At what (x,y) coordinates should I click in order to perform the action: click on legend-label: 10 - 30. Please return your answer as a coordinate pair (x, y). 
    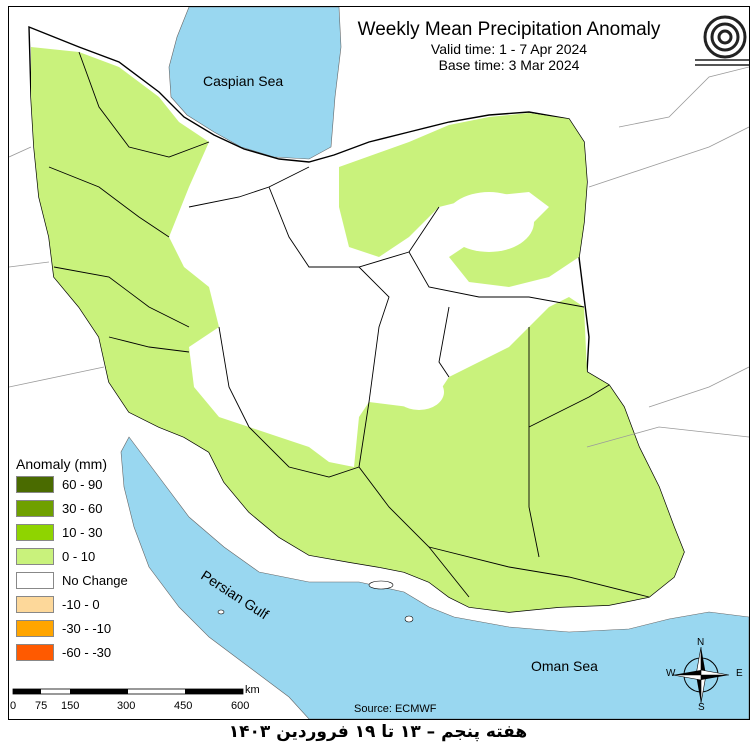
    Looking at the image, I should click on (82, 532).